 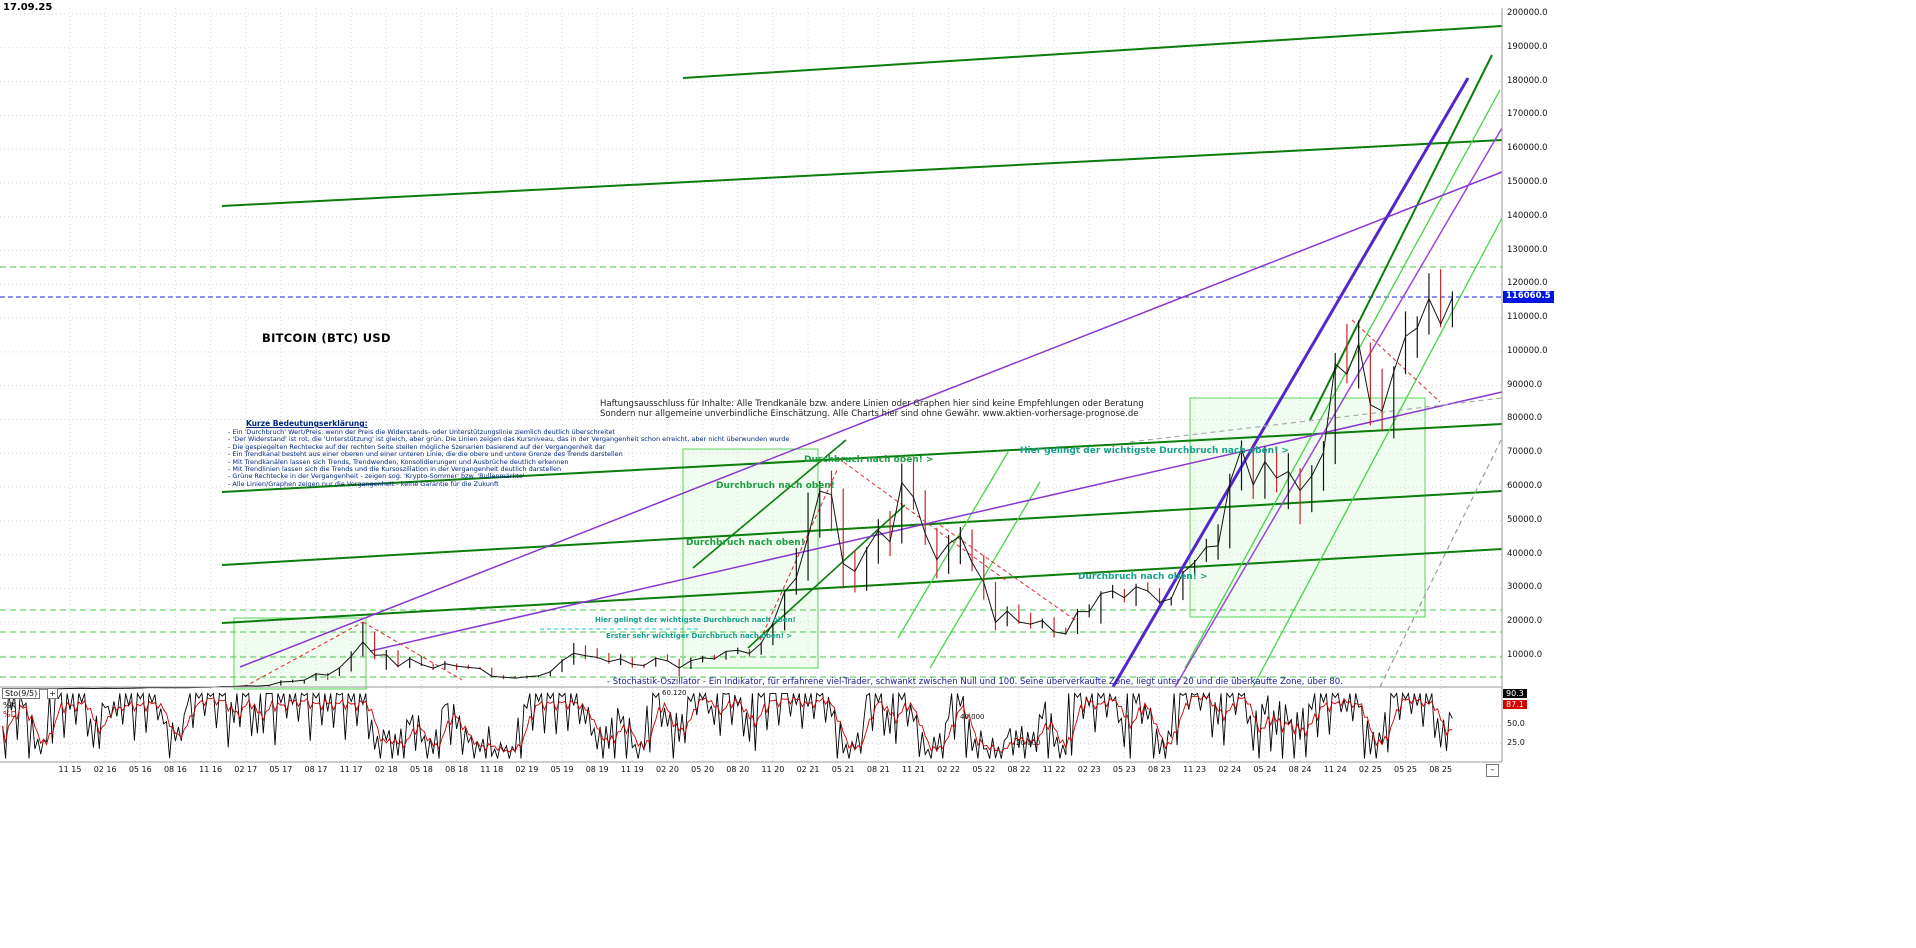 What do you see at coordinates (1528, 297) in the screenshot?
I see `current-price-badge: 116060.5` at bounding box center [1528, 297].